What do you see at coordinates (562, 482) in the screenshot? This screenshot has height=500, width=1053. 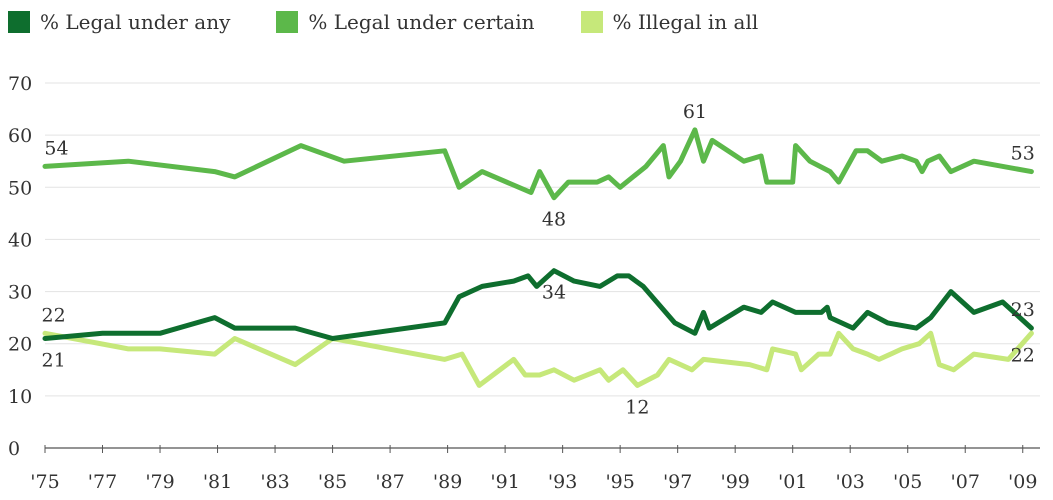 I see `x-tick-label: '93` at bounding box center [562, 482].